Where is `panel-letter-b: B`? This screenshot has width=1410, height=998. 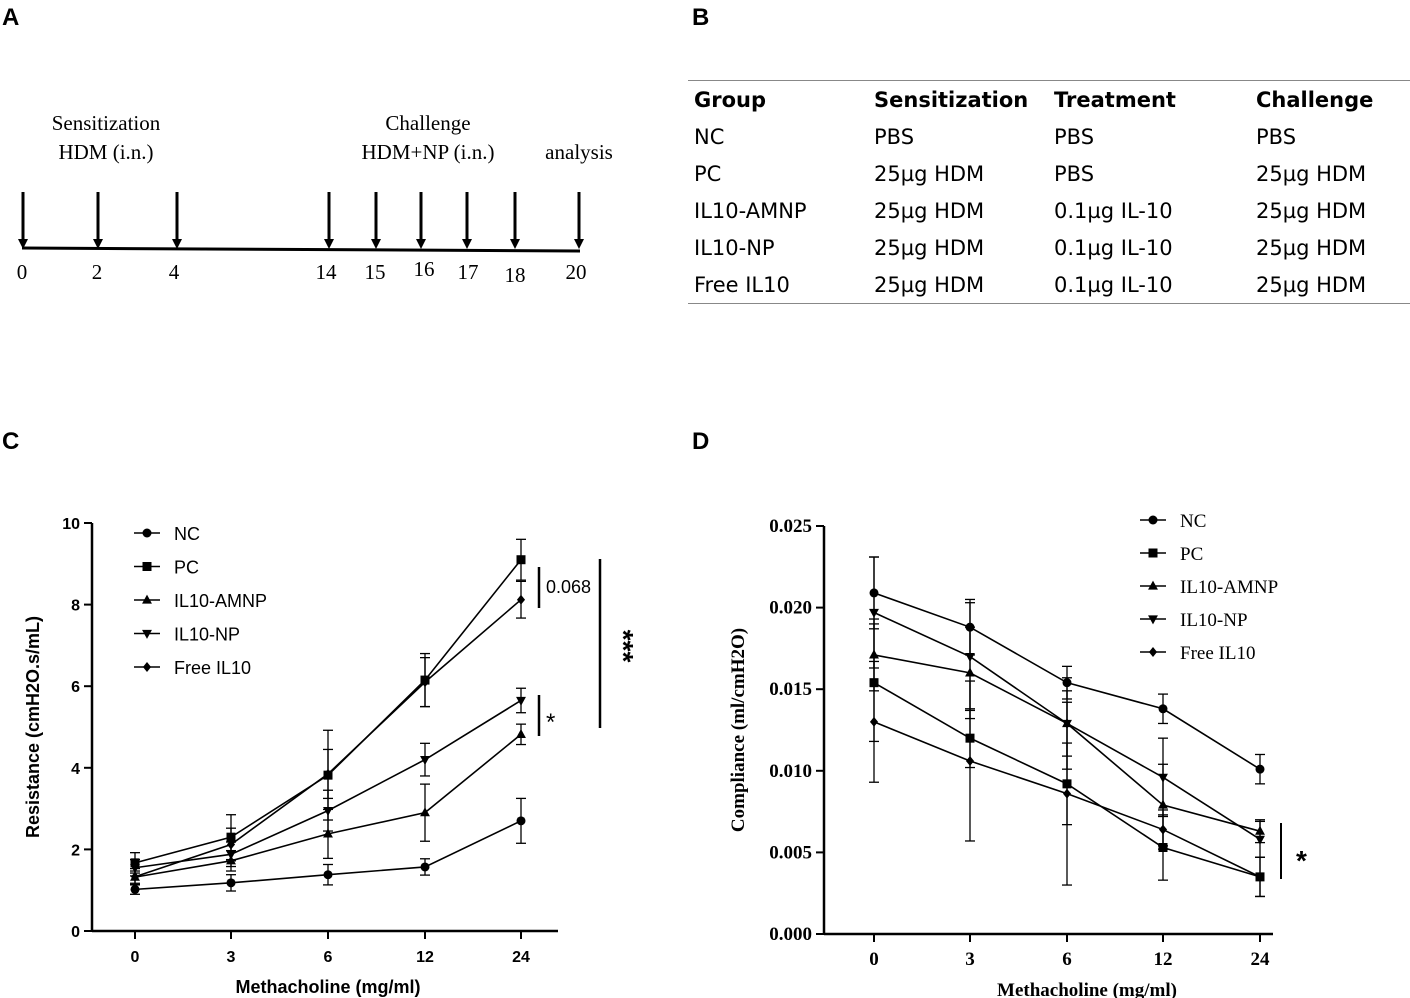 panel-letter-b: B is located at coordinates (701, 17).